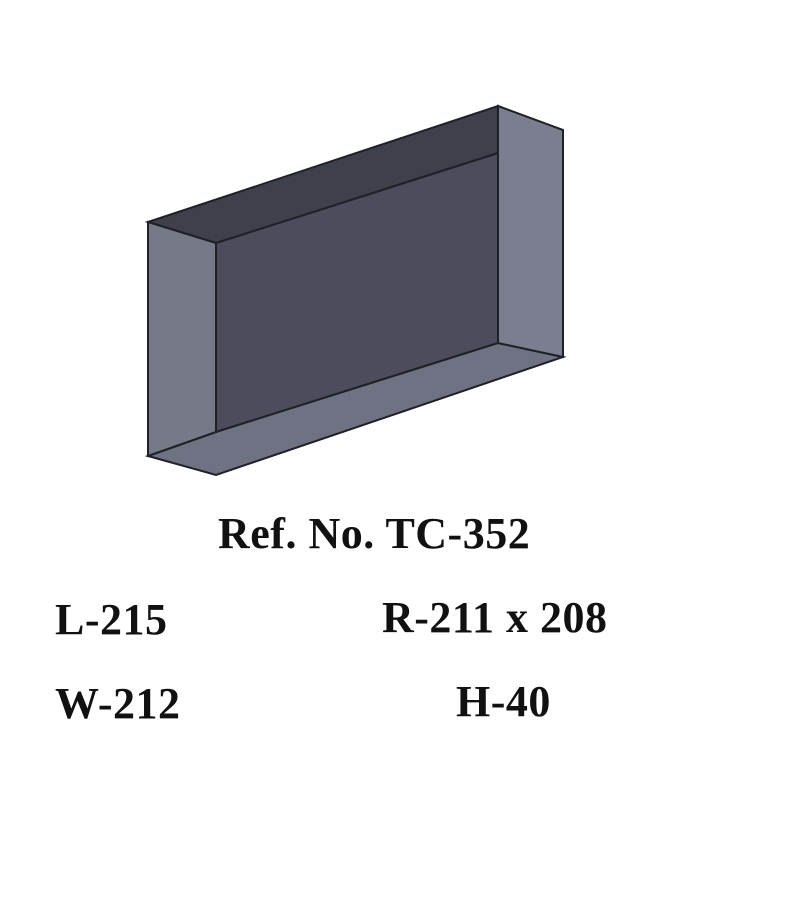 The width and height of the screenshot is (803, 907). I want to click on left-side-panel, so click(182, 339).